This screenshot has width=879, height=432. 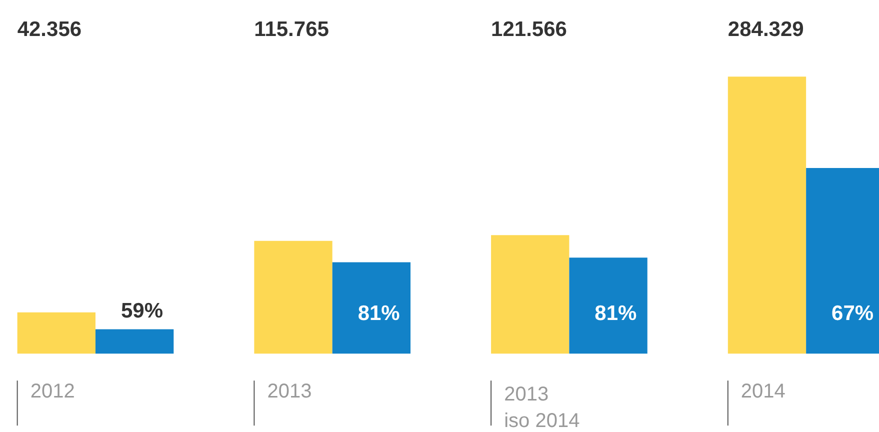 I want to click on annotation: 59%, so click(x=142, y=311).